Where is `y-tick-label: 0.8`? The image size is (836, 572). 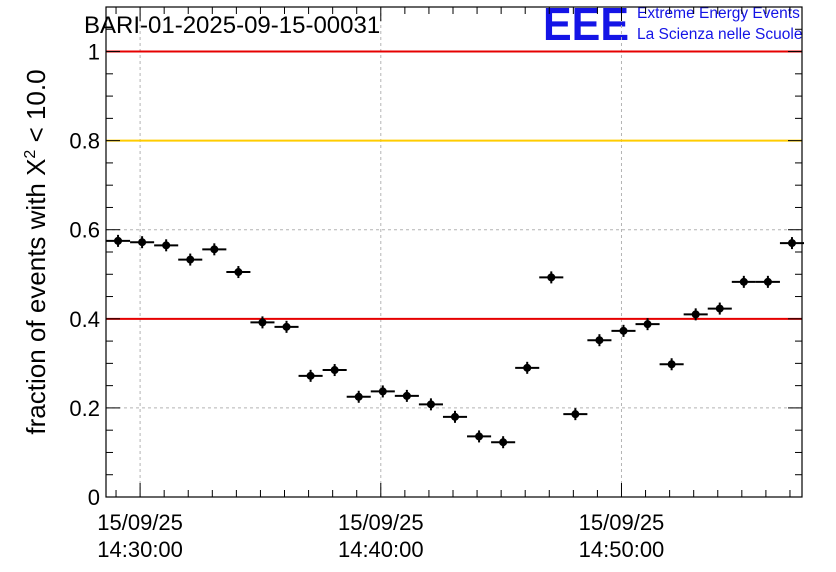
y-tick-label: 0.8 is located at coordinates (84, 141).